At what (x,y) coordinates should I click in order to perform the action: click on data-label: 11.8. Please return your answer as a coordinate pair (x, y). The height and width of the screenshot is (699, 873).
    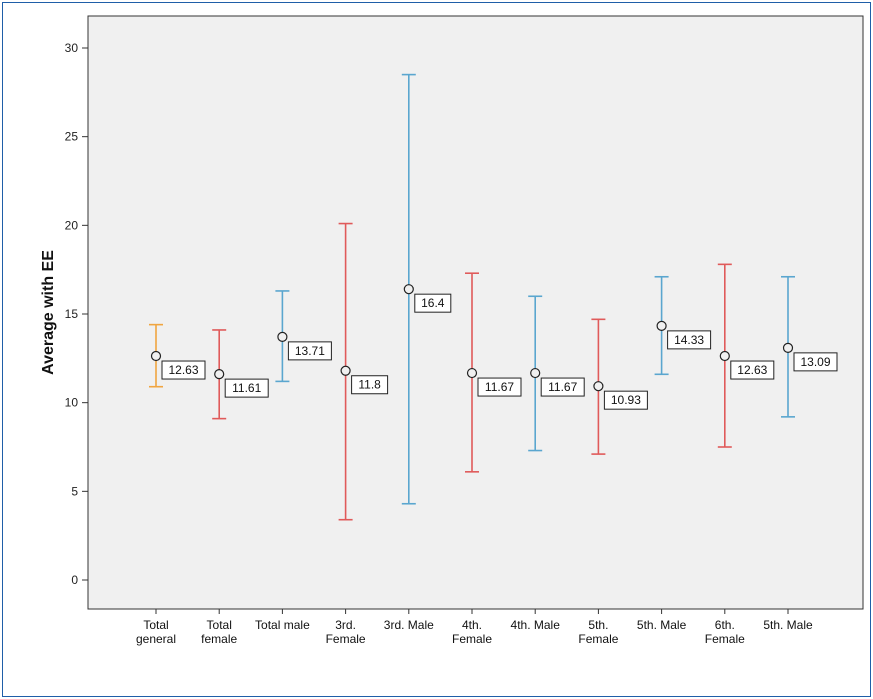
    Looking at the image, I should click on (369, 385).